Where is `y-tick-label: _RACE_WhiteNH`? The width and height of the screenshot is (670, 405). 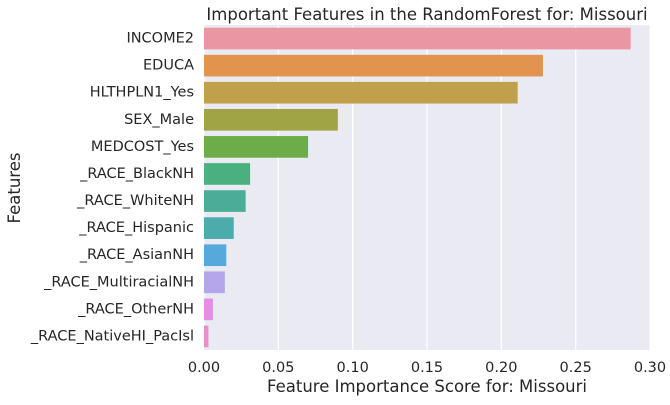 y-tick-label: _RACE_WhiteNH is located at coordinates (135, 201).